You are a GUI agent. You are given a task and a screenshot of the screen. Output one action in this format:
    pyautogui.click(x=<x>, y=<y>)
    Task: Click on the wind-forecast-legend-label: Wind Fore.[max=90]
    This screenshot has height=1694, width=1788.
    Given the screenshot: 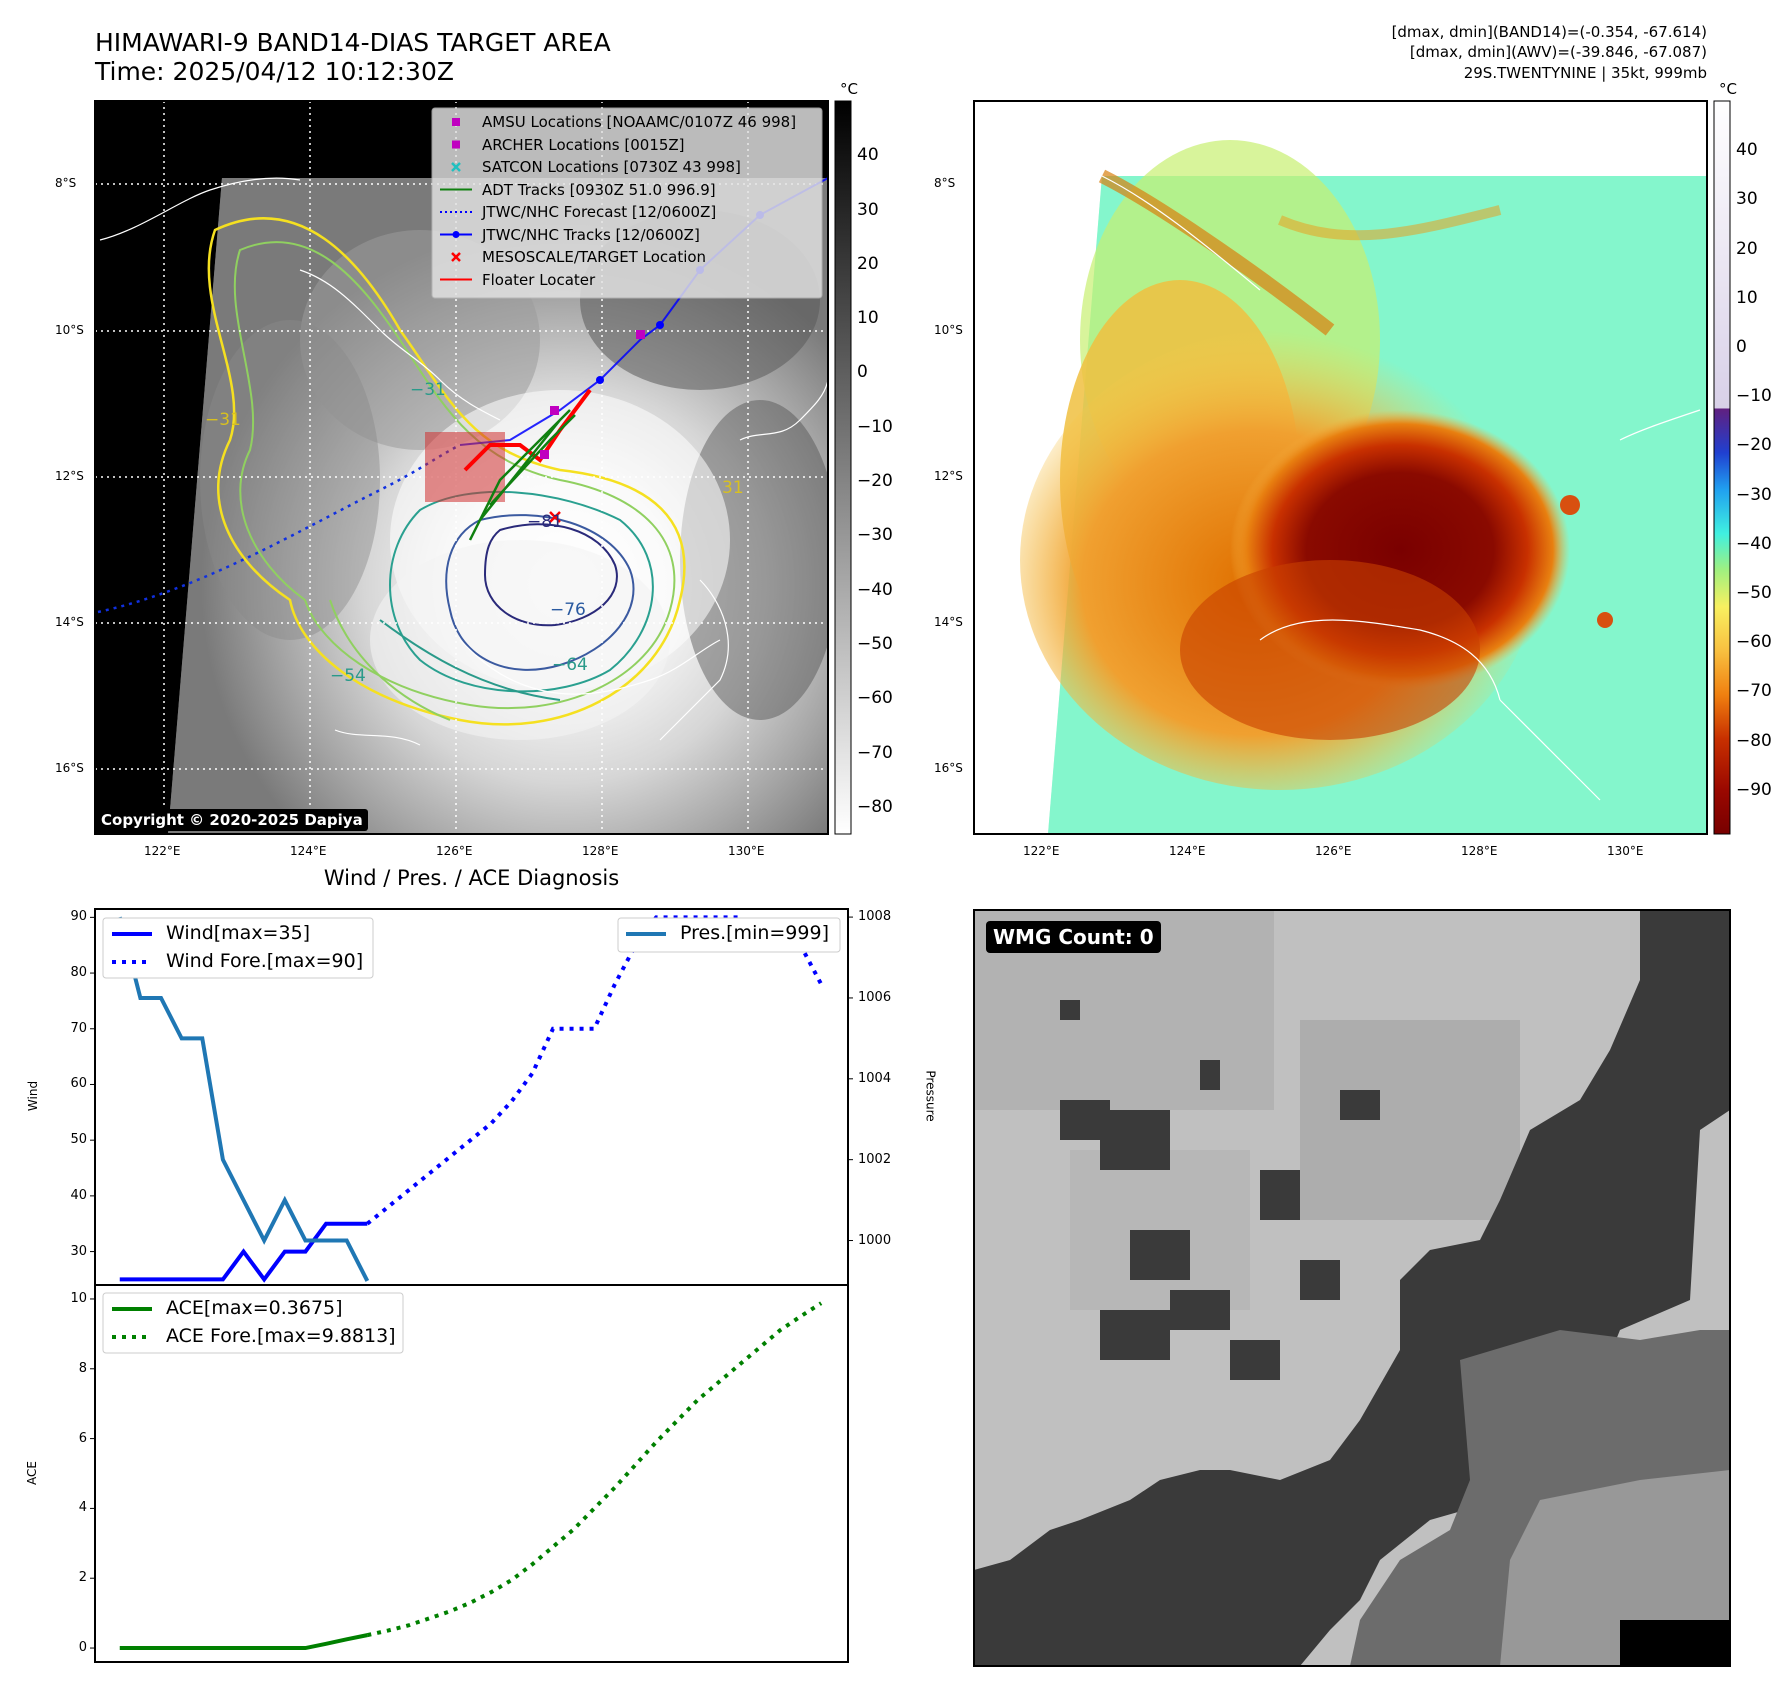 What is the action you would take?
    pyautogui.click(x=265, y=961)
    